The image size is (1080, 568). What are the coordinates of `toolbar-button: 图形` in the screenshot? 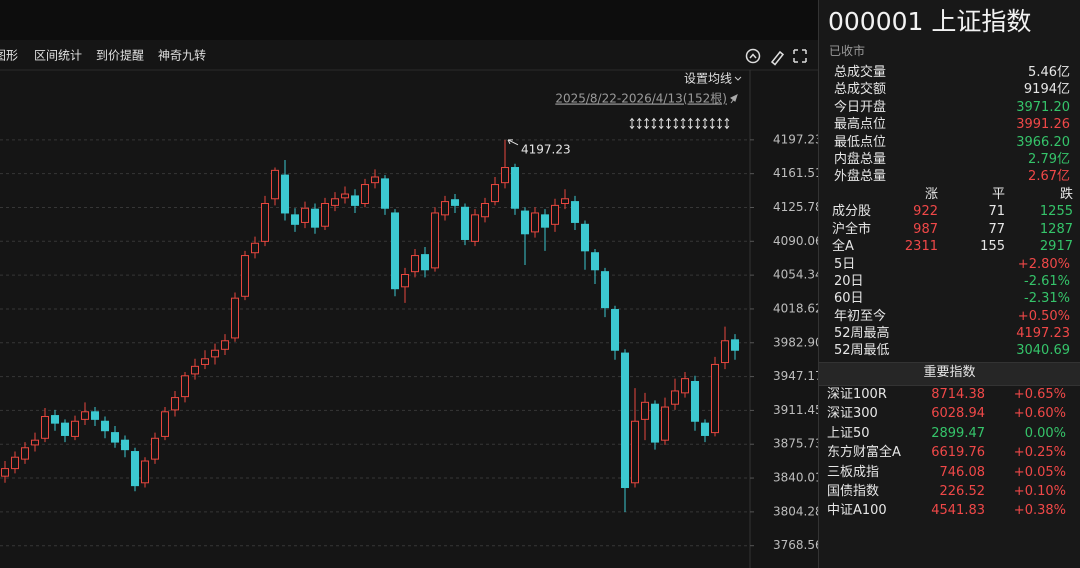 It's located at (9, 56).